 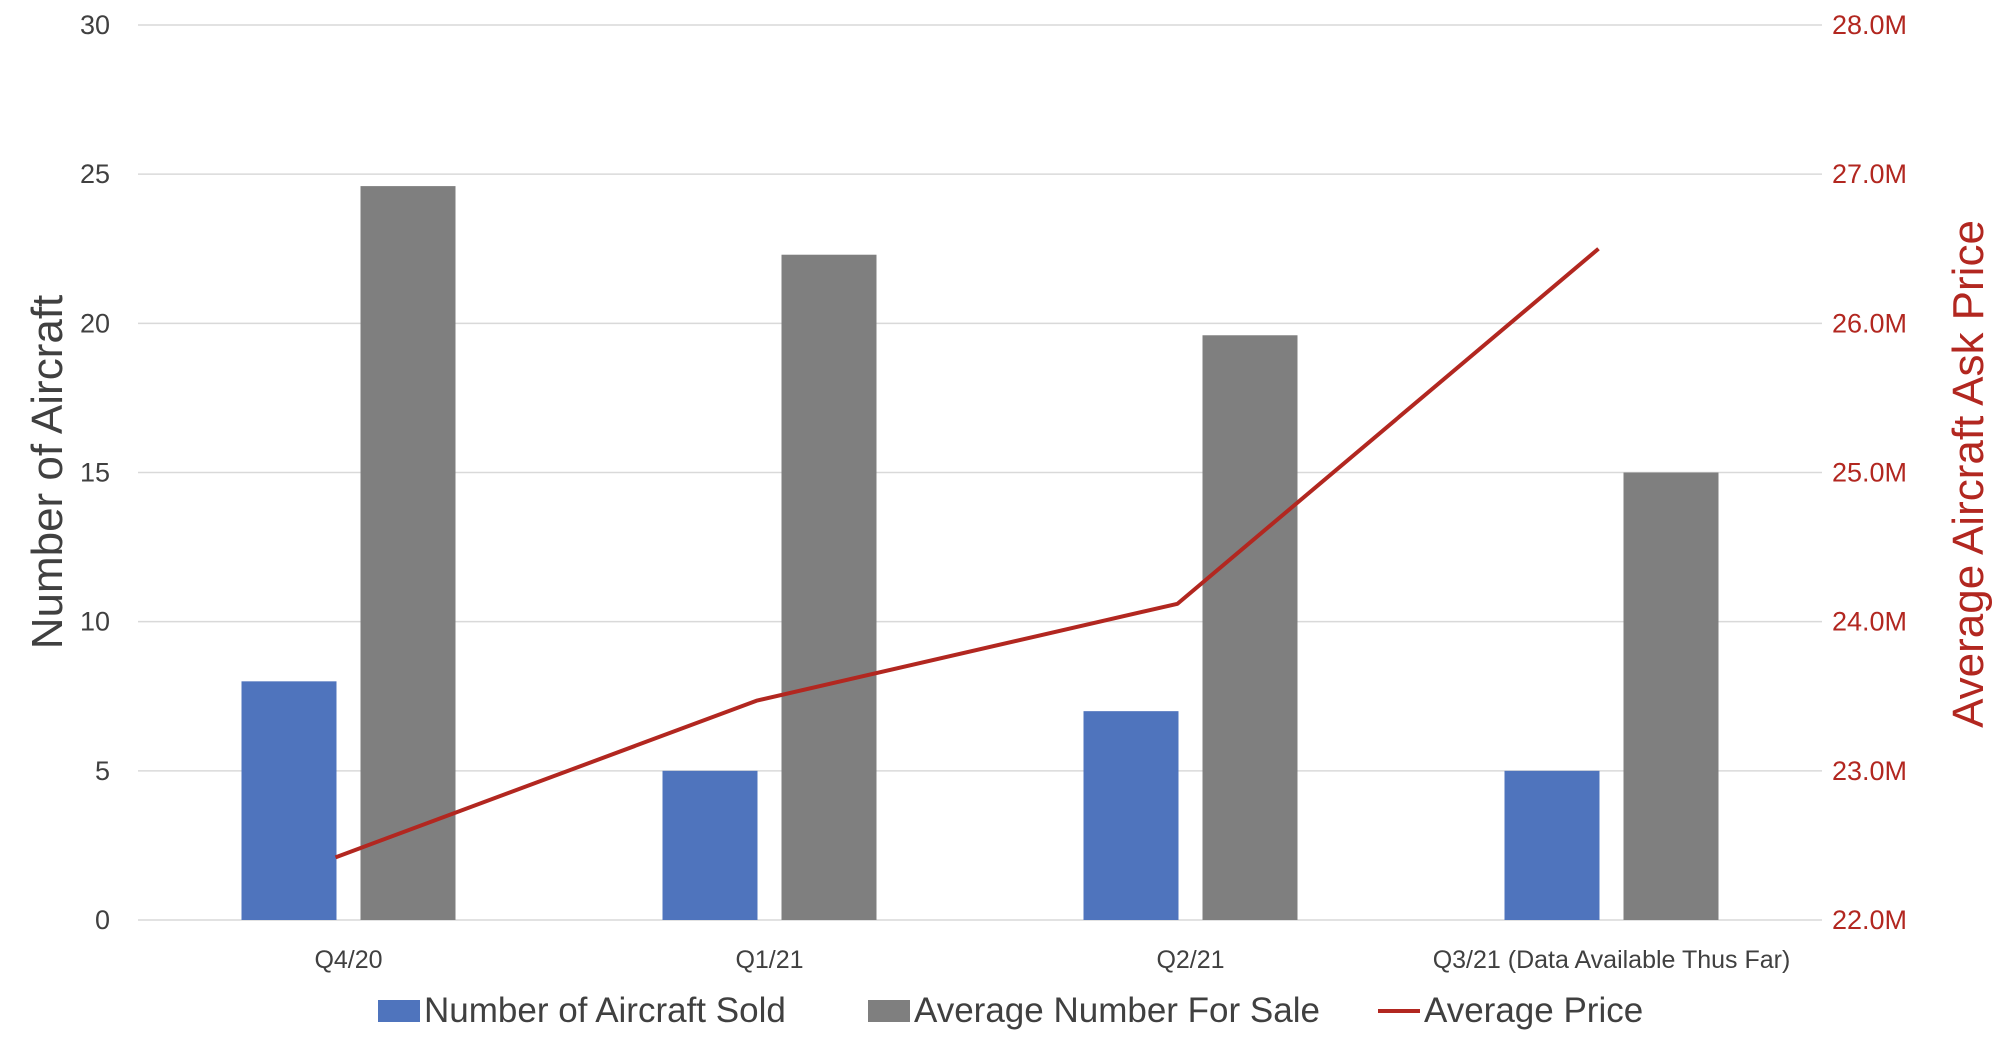 I want to click on y-axis-title: Number of Aircraft, so click(x=47, y=472).